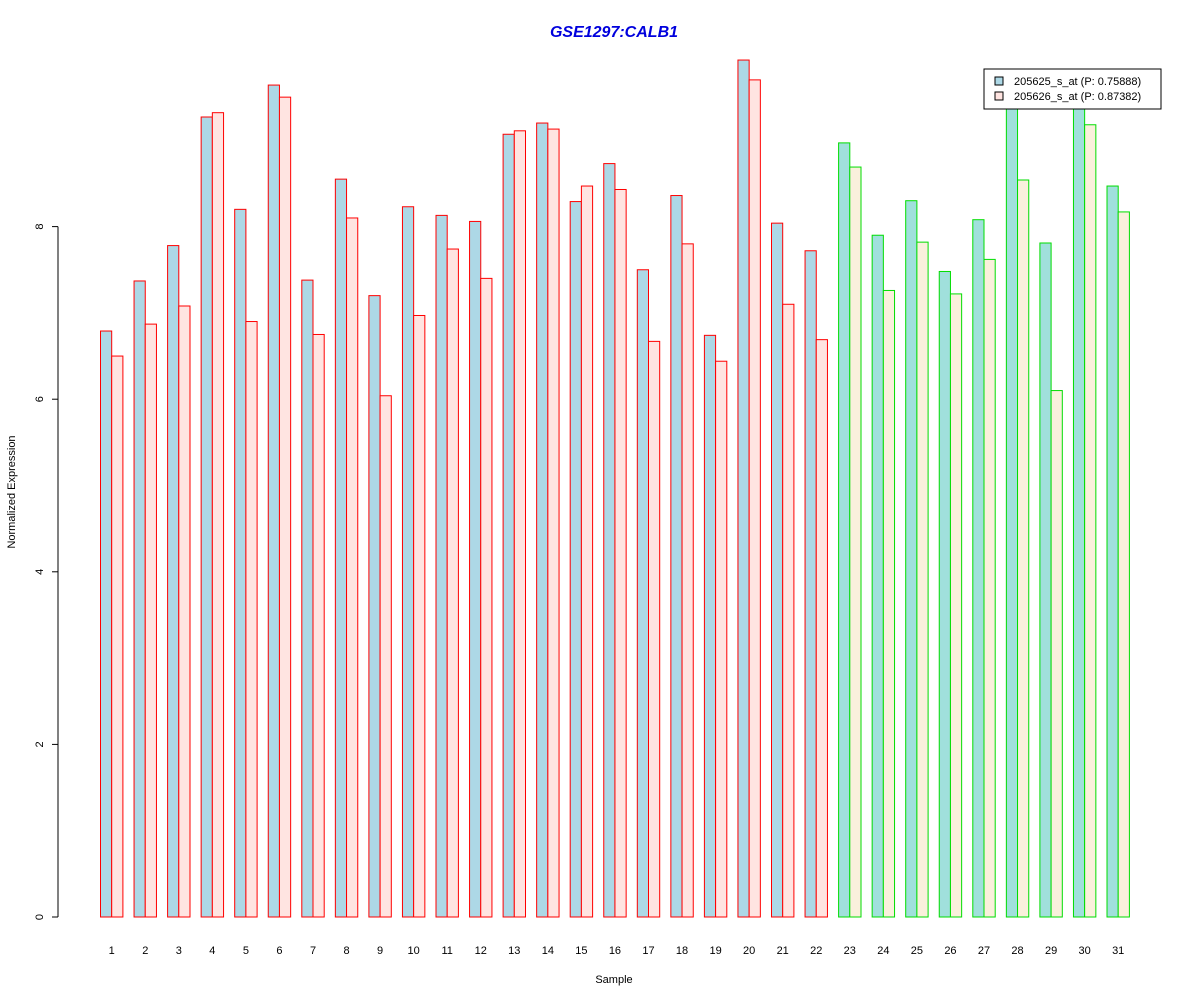 The height and width of the screenshot is (1000, 1200). I want to click on x-tick-label: 9, so click(380, 951).